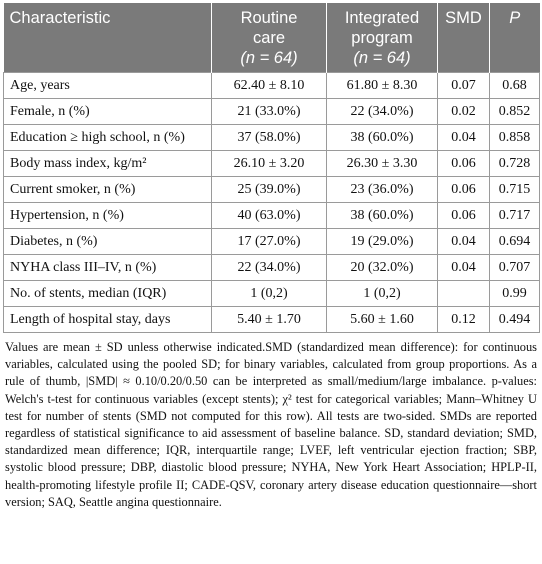  What do you see at coordinates (107, 137) in the screenshot?
I see `cell-characteristic: Education ≥ high school, n (%)` at bounding box center [107, 137].